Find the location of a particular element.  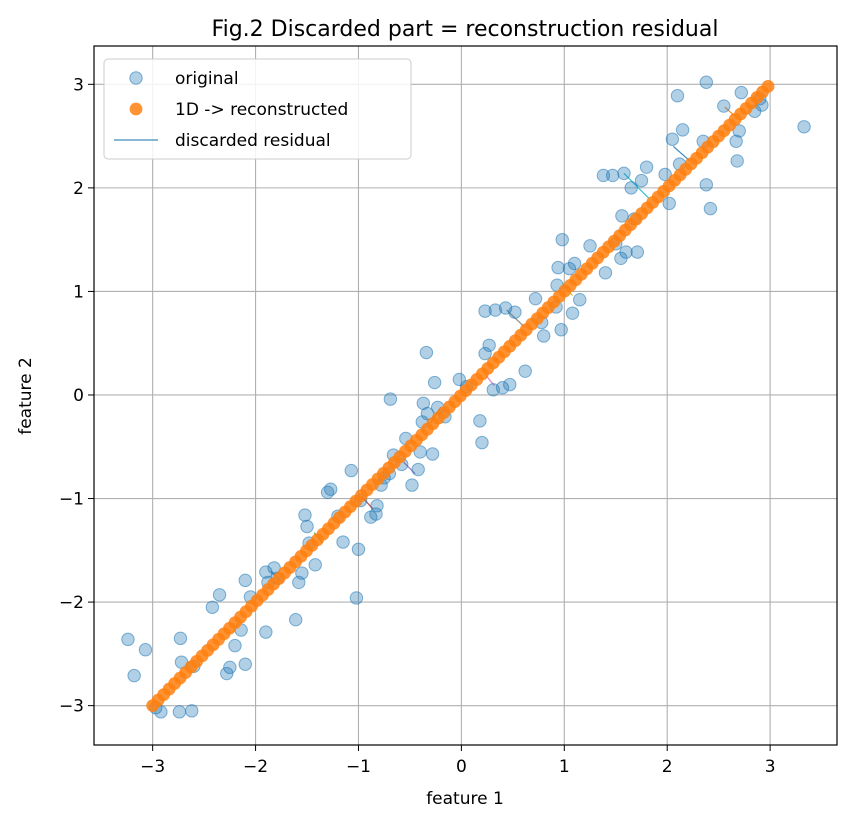

x-axis-label: feature 1 is located at coordinates (465, 799).